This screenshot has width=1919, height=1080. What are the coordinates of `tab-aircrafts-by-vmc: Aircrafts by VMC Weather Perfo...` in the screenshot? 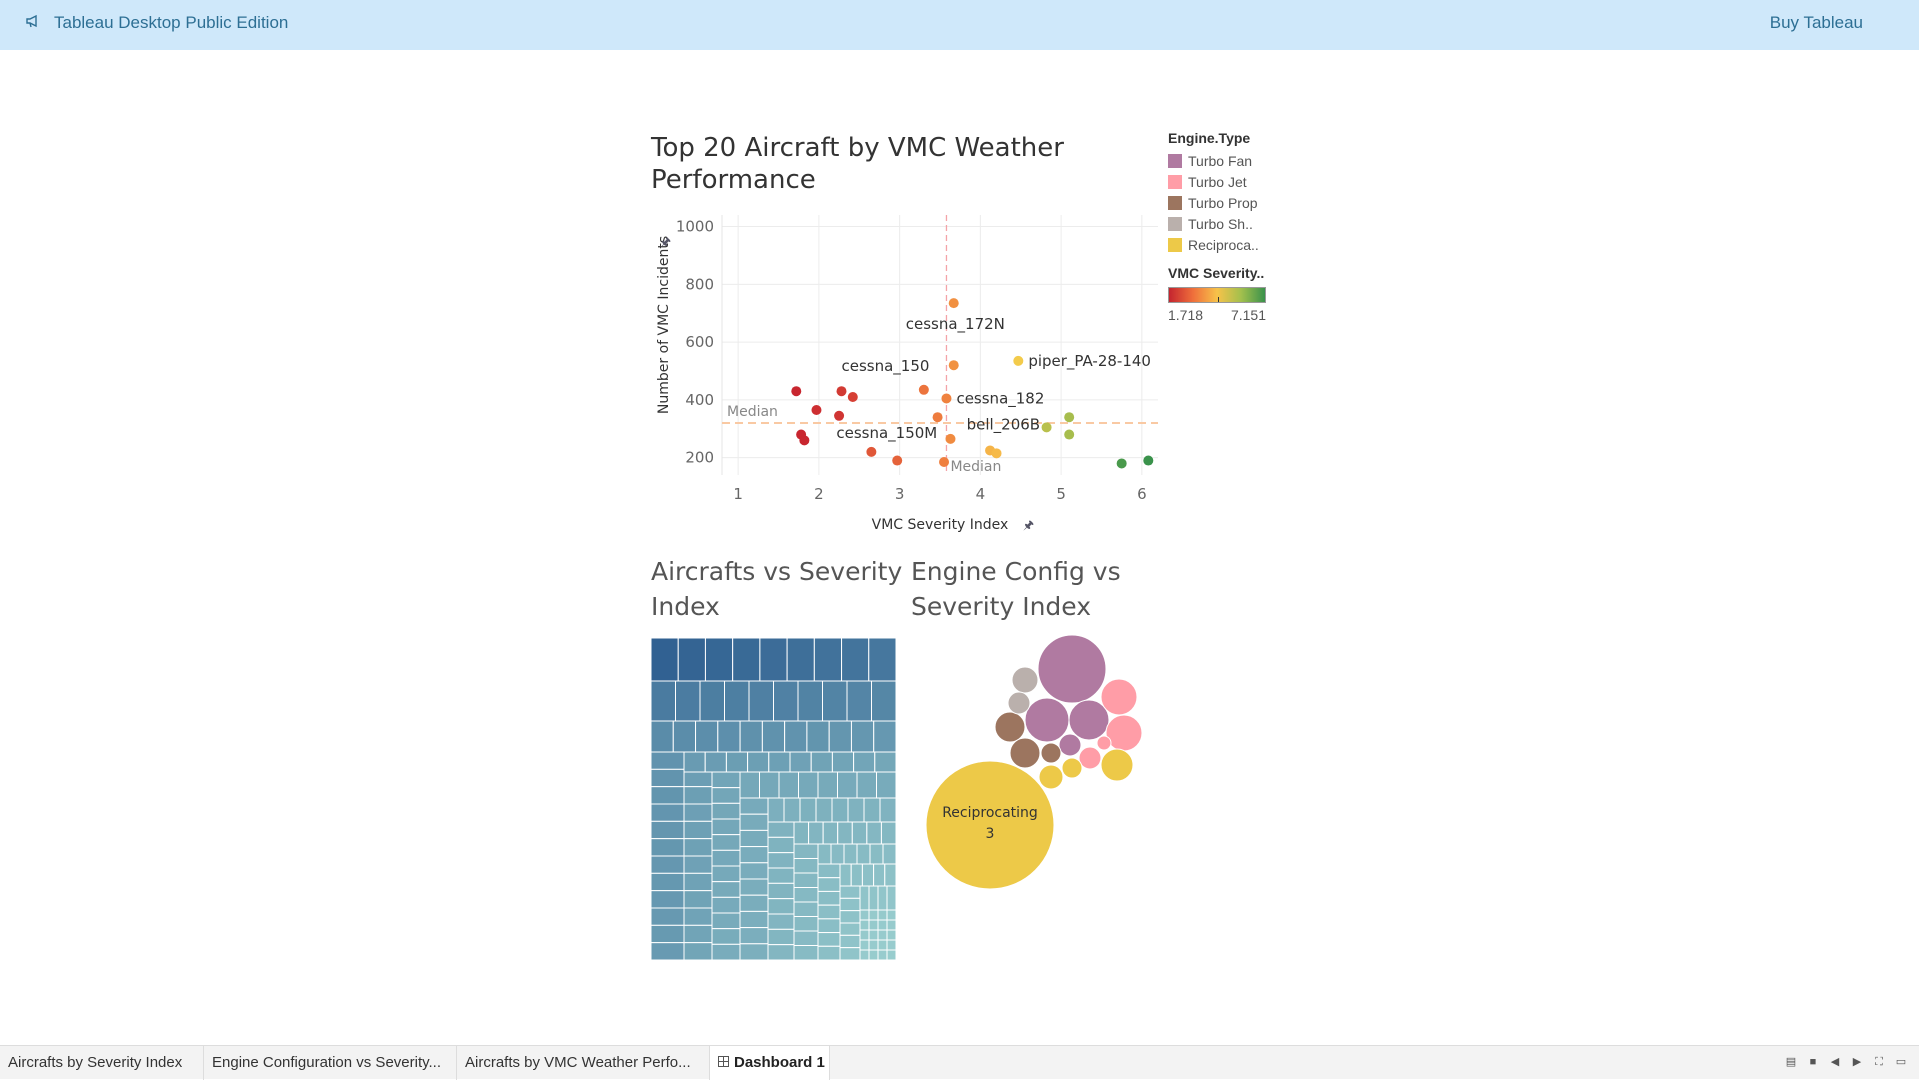 It's located at (583, 1063).